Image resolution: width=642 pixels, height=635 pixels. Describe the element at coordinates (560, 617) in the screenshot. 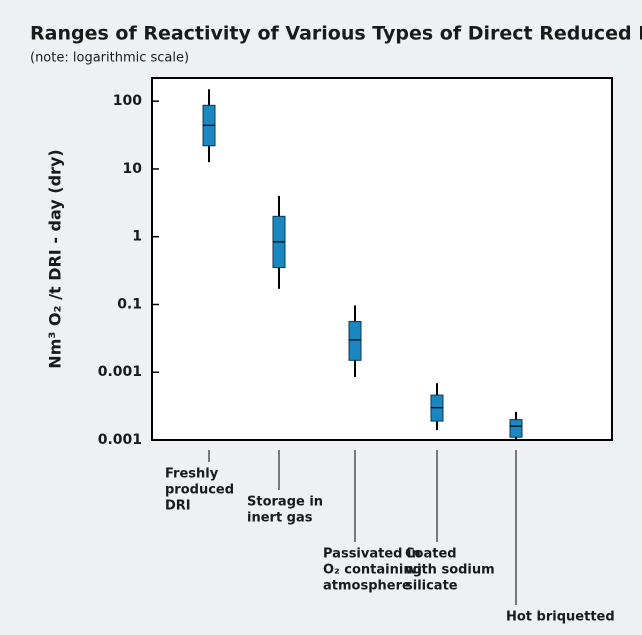

I see `x-tick-label: Hot briquetted` at that location.